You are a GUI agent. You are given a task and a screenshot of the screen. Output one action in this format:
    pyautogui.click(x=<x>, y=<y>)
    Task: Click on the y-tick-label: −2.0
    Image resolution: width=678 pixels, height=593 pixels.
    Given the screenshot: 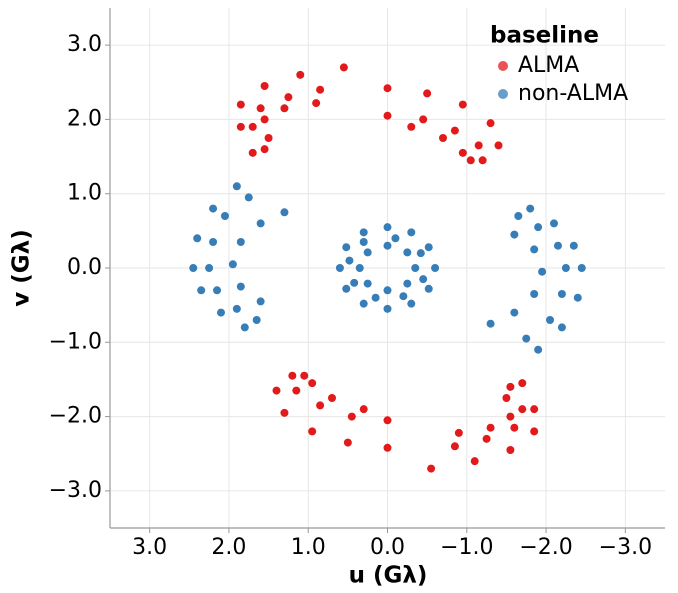 What is the action you would take?
    pyautogui.click(x=75, y=416)
    